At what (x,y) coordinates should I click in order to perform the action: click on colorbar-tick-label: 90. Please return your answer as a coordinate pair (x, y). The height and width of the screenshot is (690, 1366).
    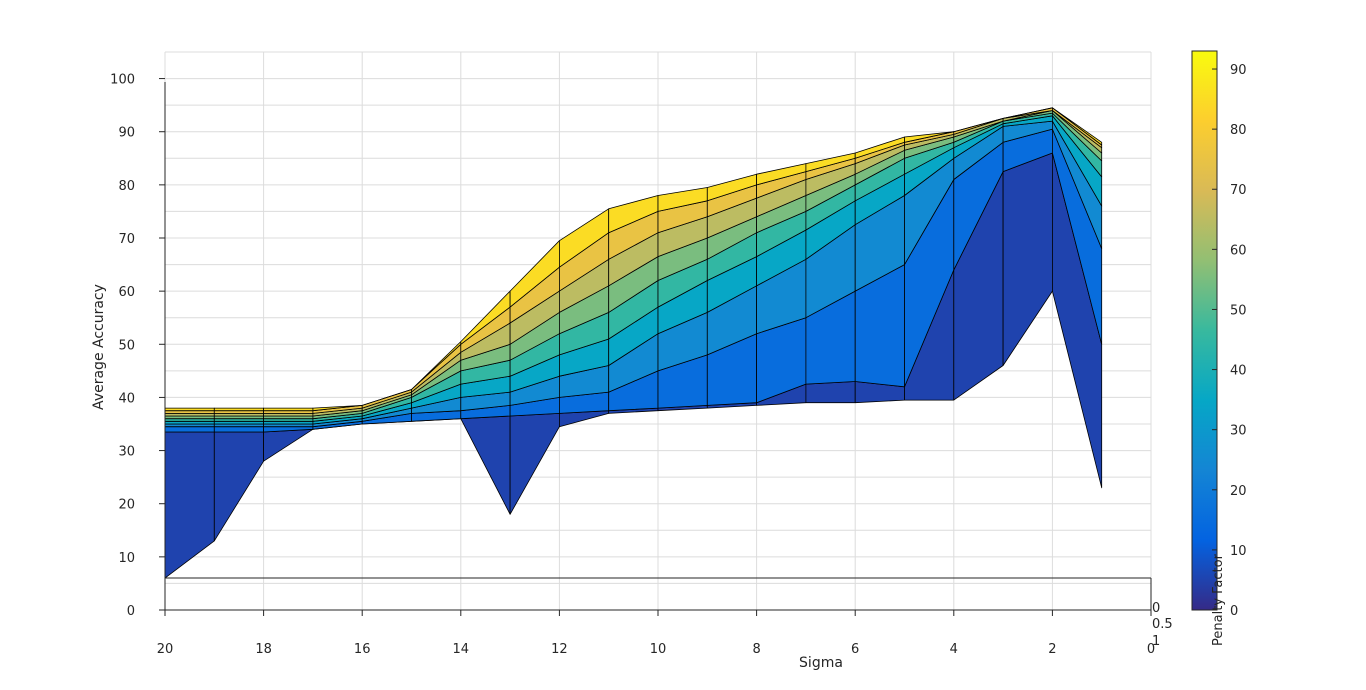
    Looking at the image, I should click on (1238, 70).